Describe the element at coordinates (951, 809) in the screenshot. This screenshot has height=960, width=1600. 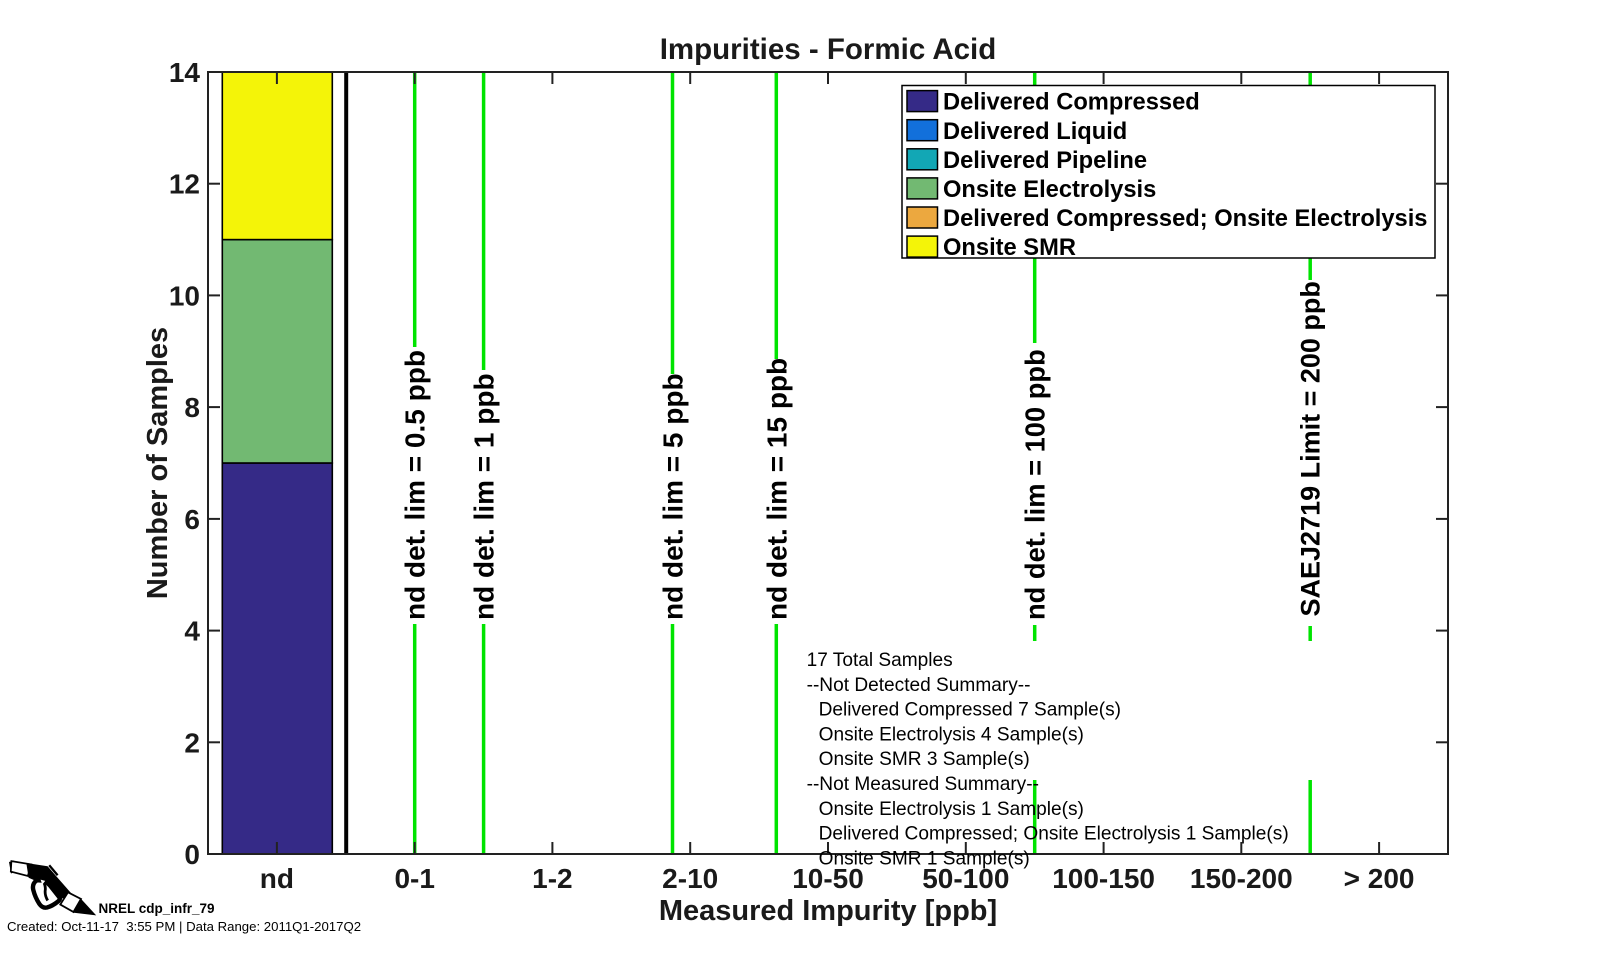
I see `svg-text:Onsite Electrolysis 1 Sample(s: Onsite Electrolysis 1 Sample(s)` at that location.